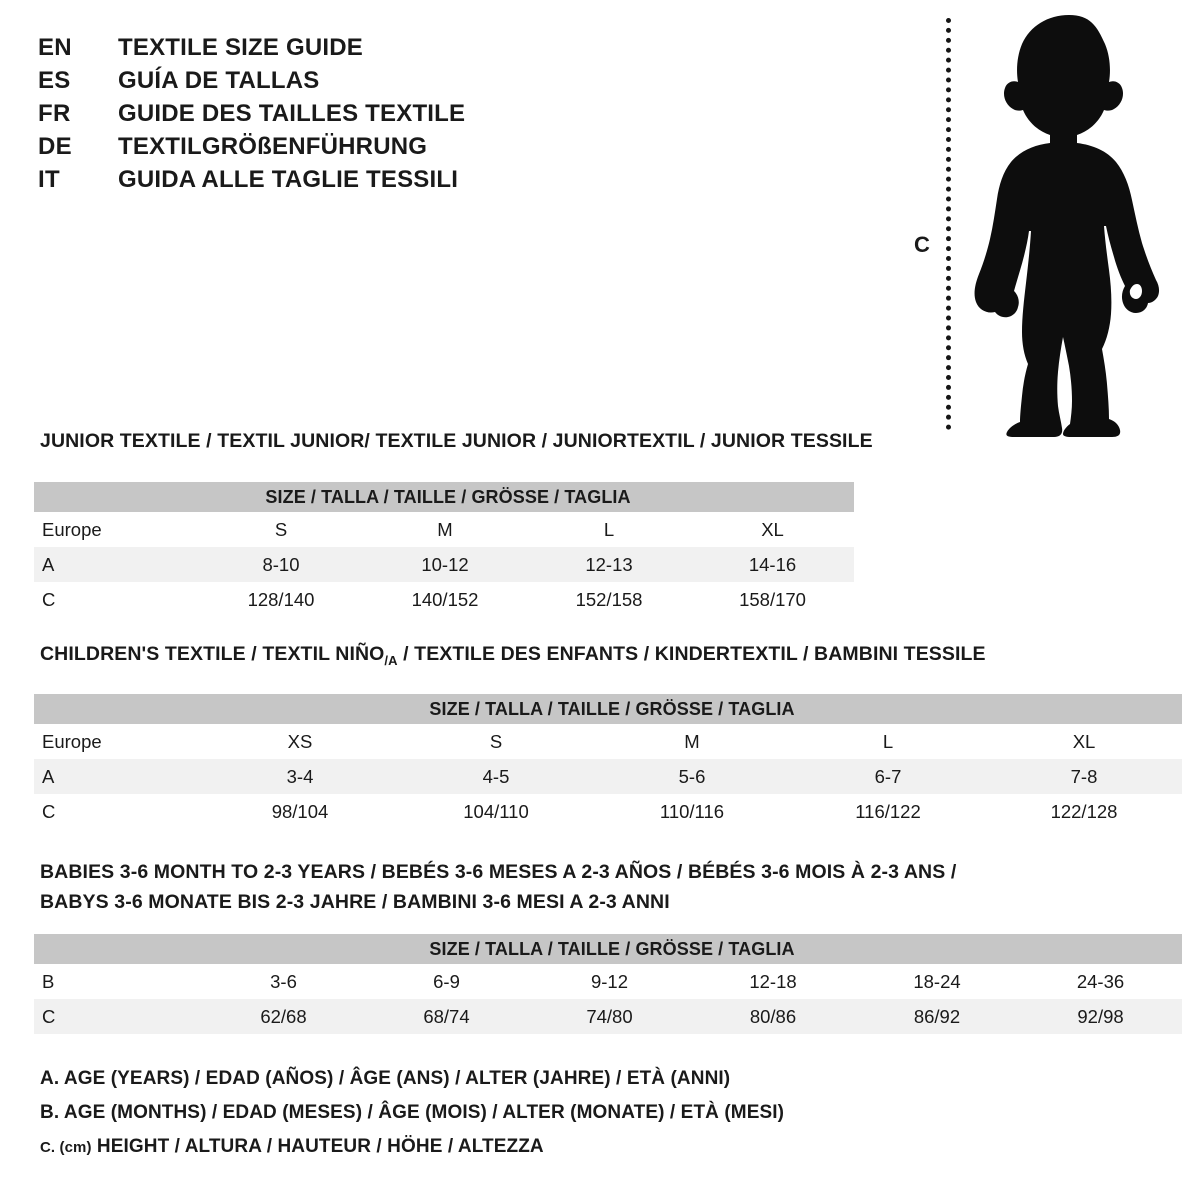 This screenshot has height=1200, width=1200. I want to click on toddler-silhouette-icon, so click(1067, 226).